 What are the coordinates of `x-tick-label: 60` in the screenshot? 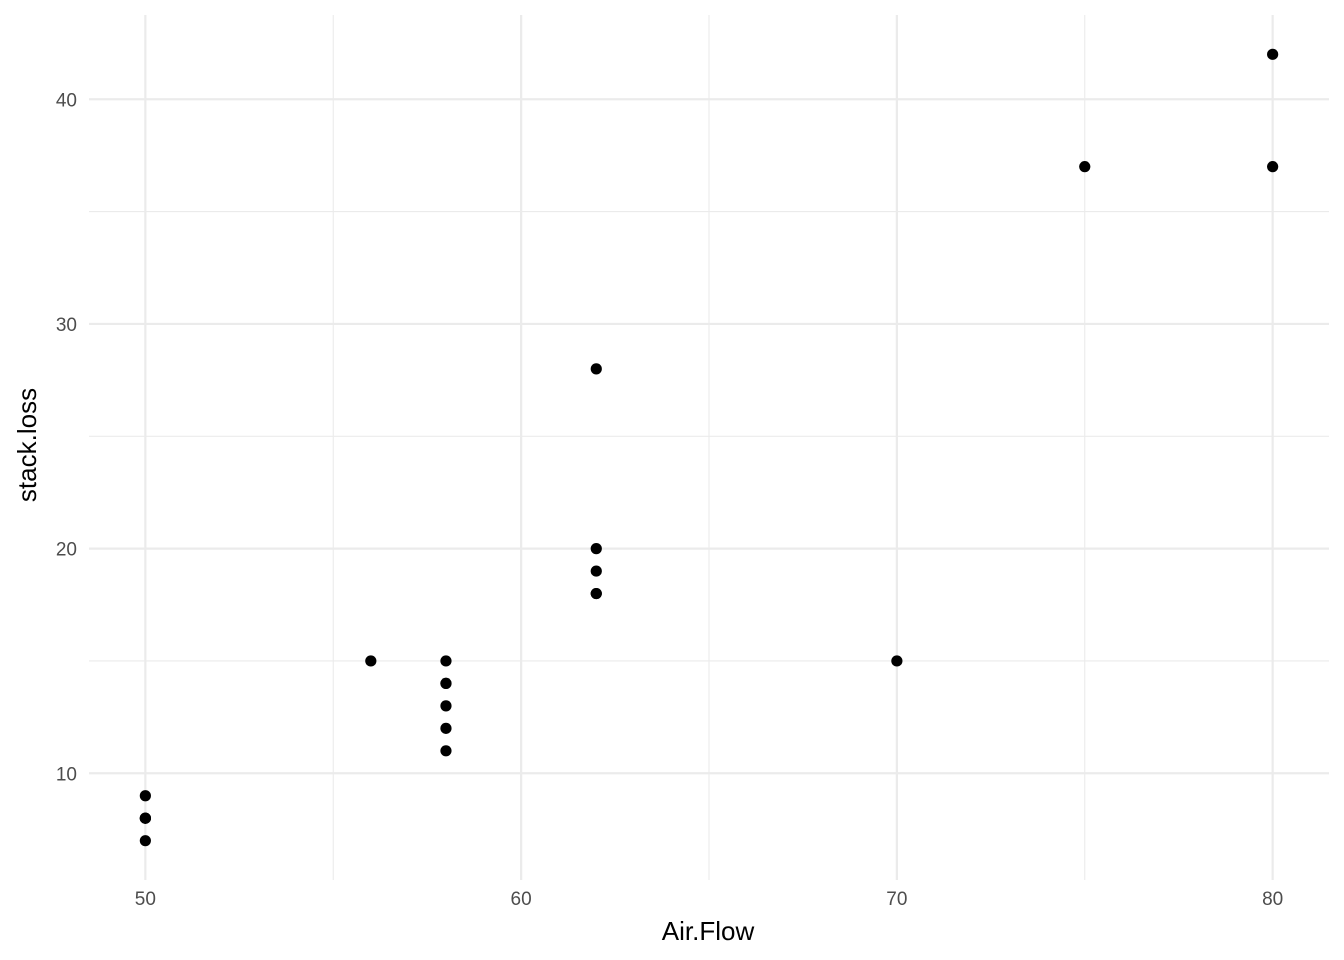 It's located at (521, 899).